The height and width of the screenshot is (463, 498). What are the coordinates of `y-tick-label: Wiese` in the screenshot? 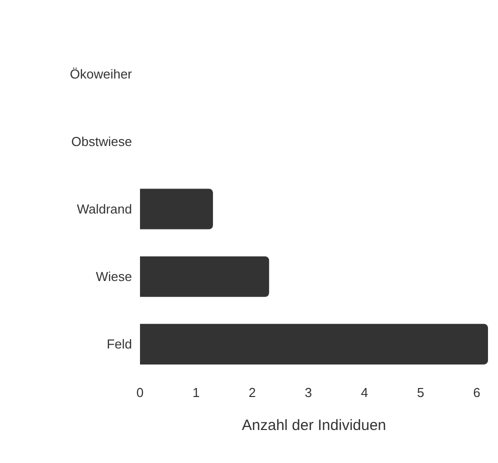 It's located at (114, 276).